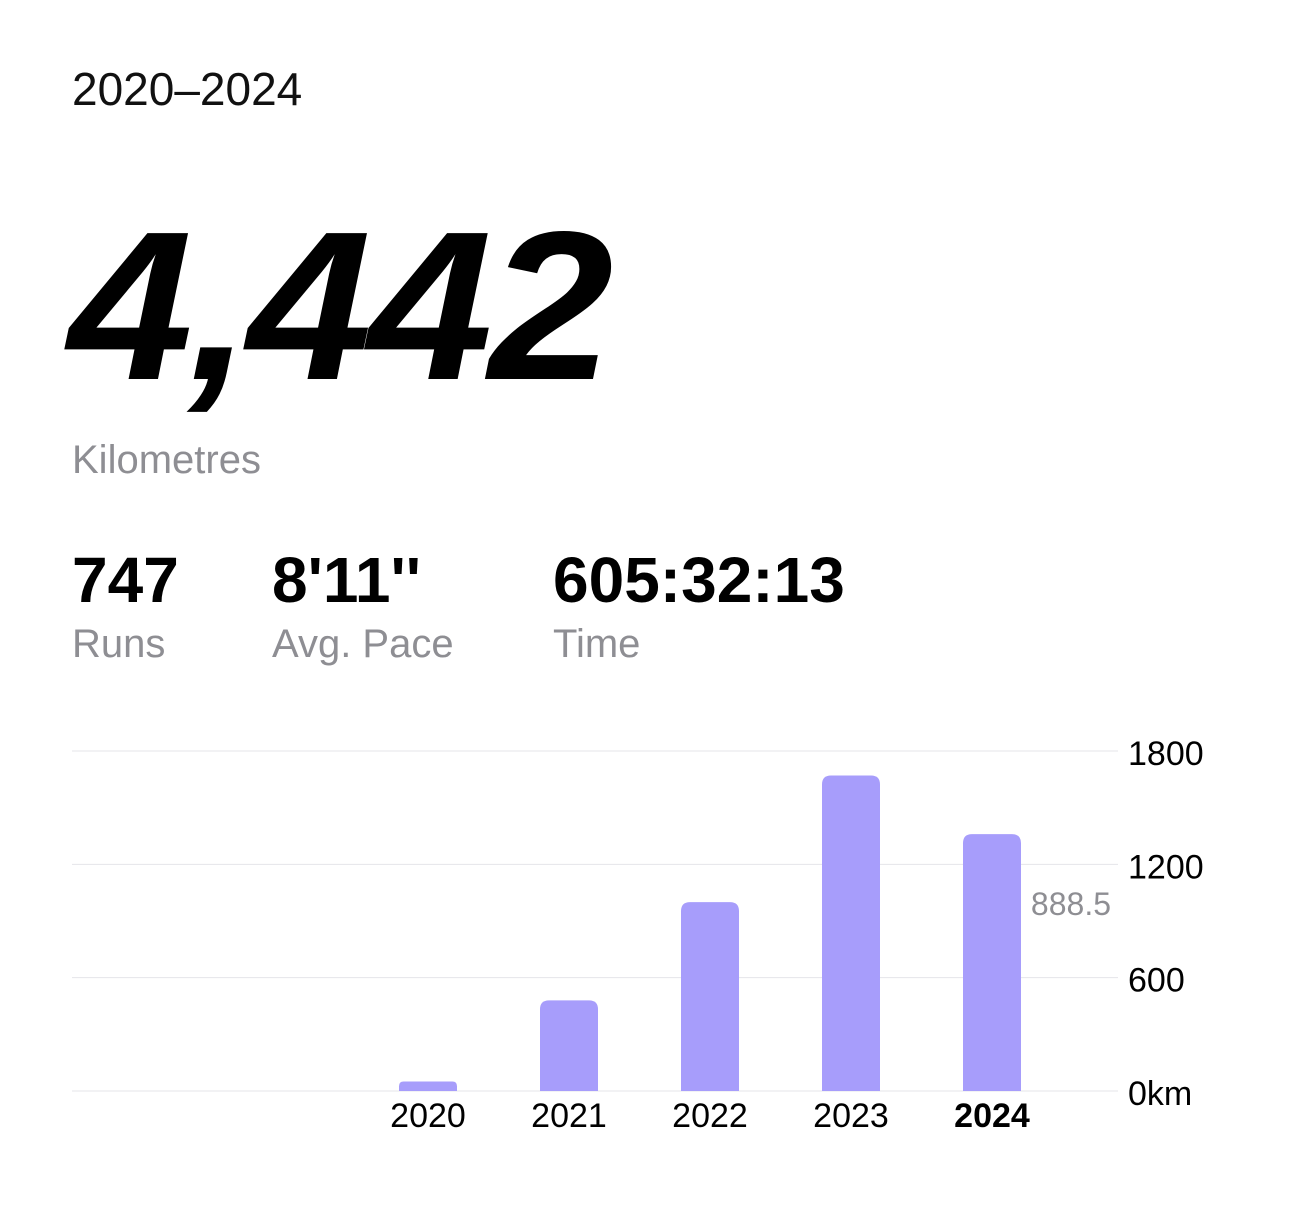 The height and width of the screenshot is (1221, 1290). What do you see at coordinates (710, 996) in the screenshot?
I see `bar-2022` at bounding box center [710, 996].